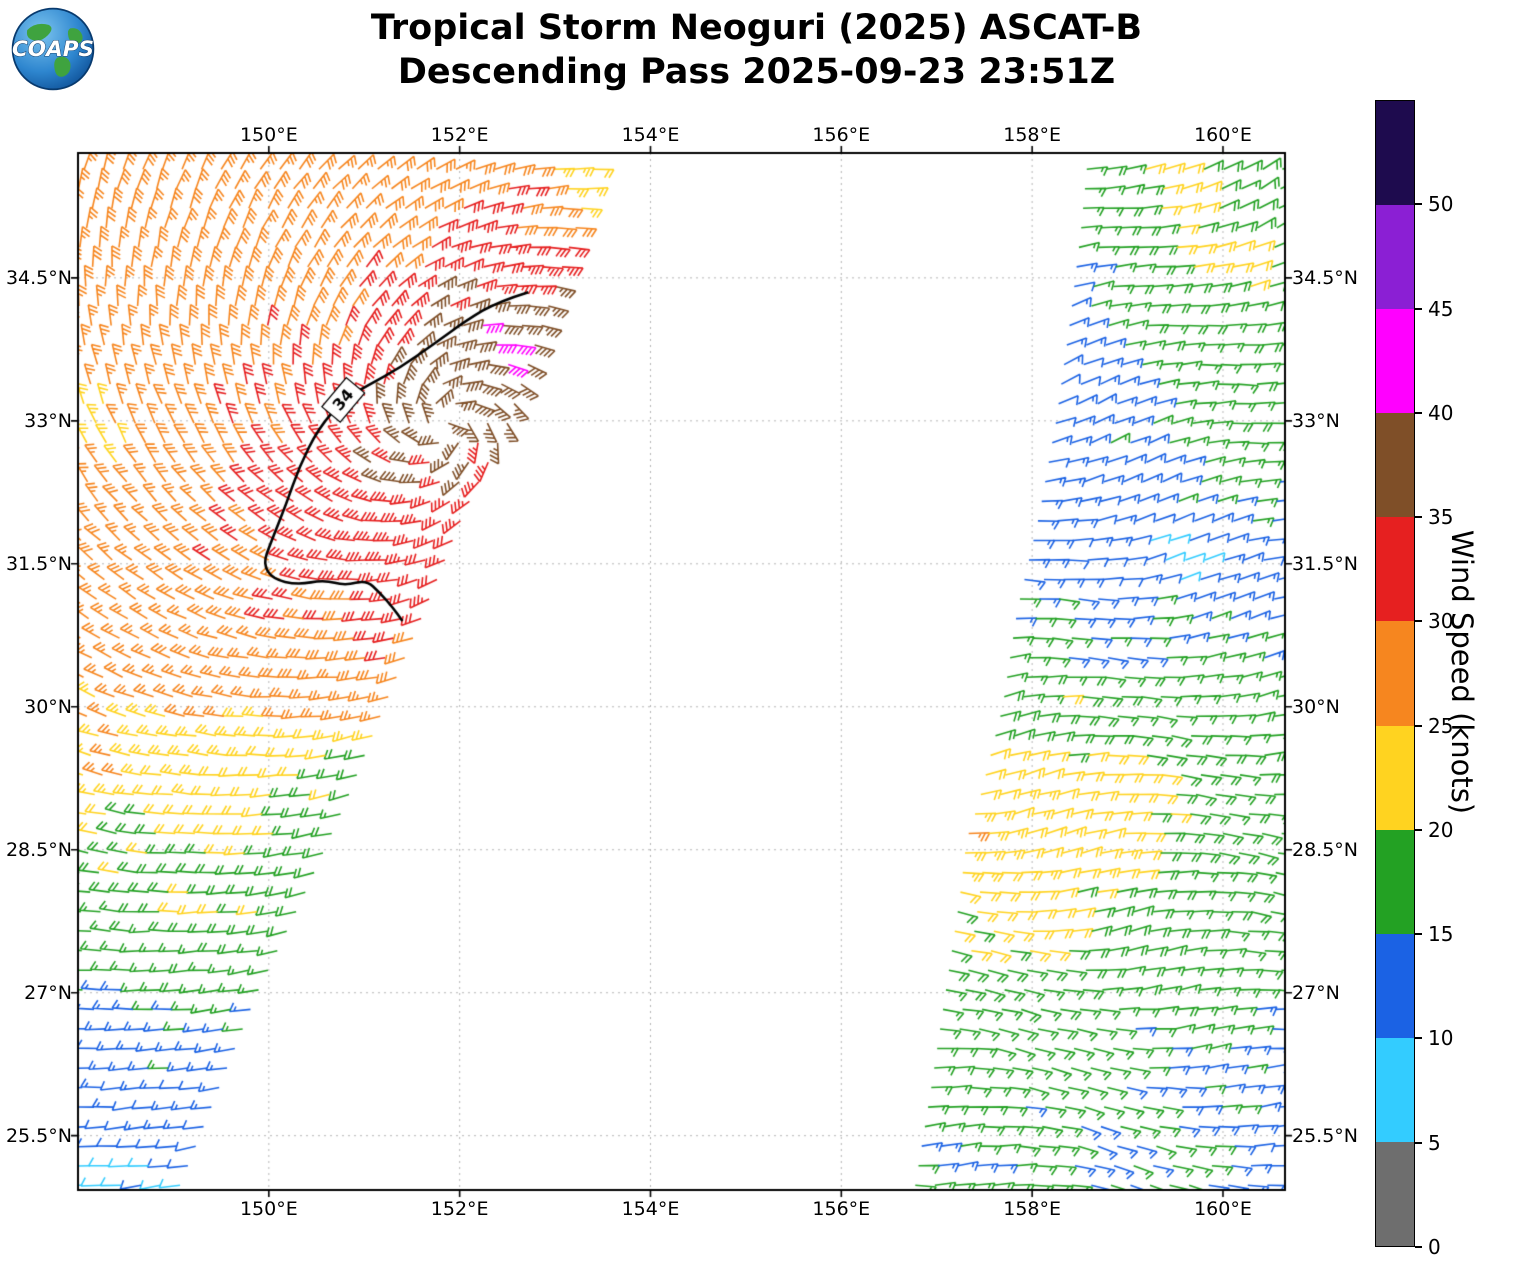  What do you see at coordinates (1316, 706) in the screenshot?
I see `y-tick-label-right: 30°N` at bounding box center [1316, 706].